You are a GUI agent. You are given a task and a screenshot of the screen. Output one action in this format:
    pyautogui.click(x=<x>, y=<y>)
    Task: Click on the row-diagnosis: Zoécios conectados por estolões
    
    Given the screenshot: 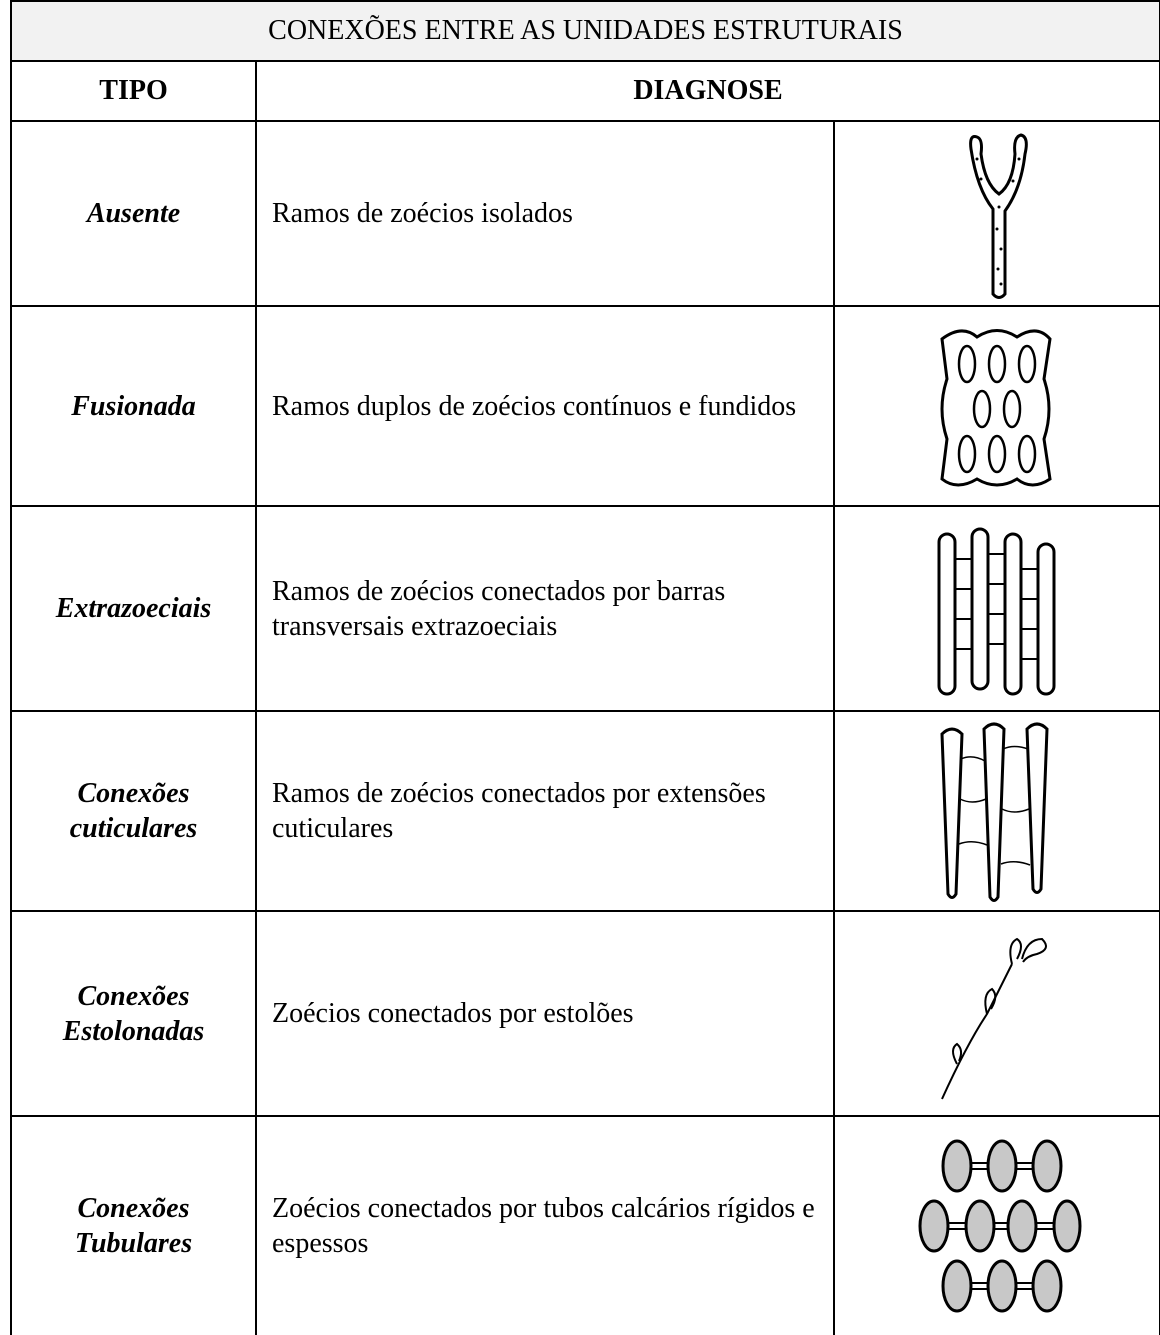 What is the action you would take?
    pyautogui.click(x=545, y=1013)
    